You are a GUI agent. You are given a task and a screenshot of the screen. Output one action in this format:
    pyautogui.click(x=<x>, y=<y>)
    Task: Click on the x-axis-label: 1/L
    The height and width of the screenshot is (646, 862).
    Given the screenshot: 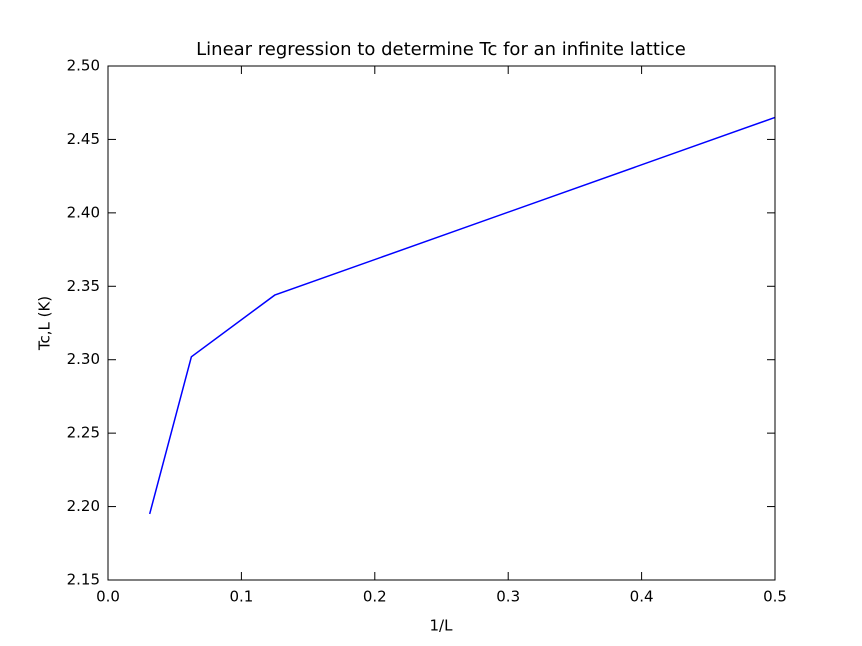 What is the action you would take?
    pyautogui.click(x=442, y=626)
    